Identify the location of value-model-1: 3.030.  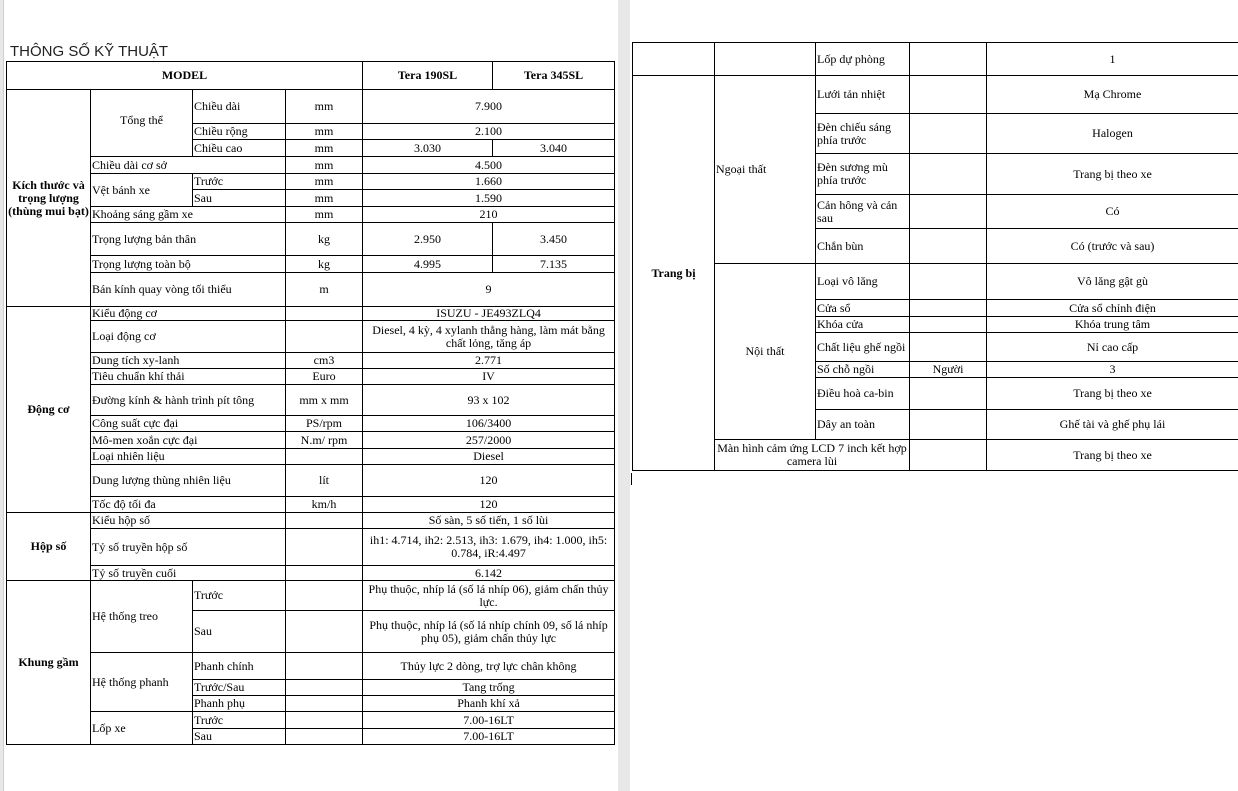
(428, 148).